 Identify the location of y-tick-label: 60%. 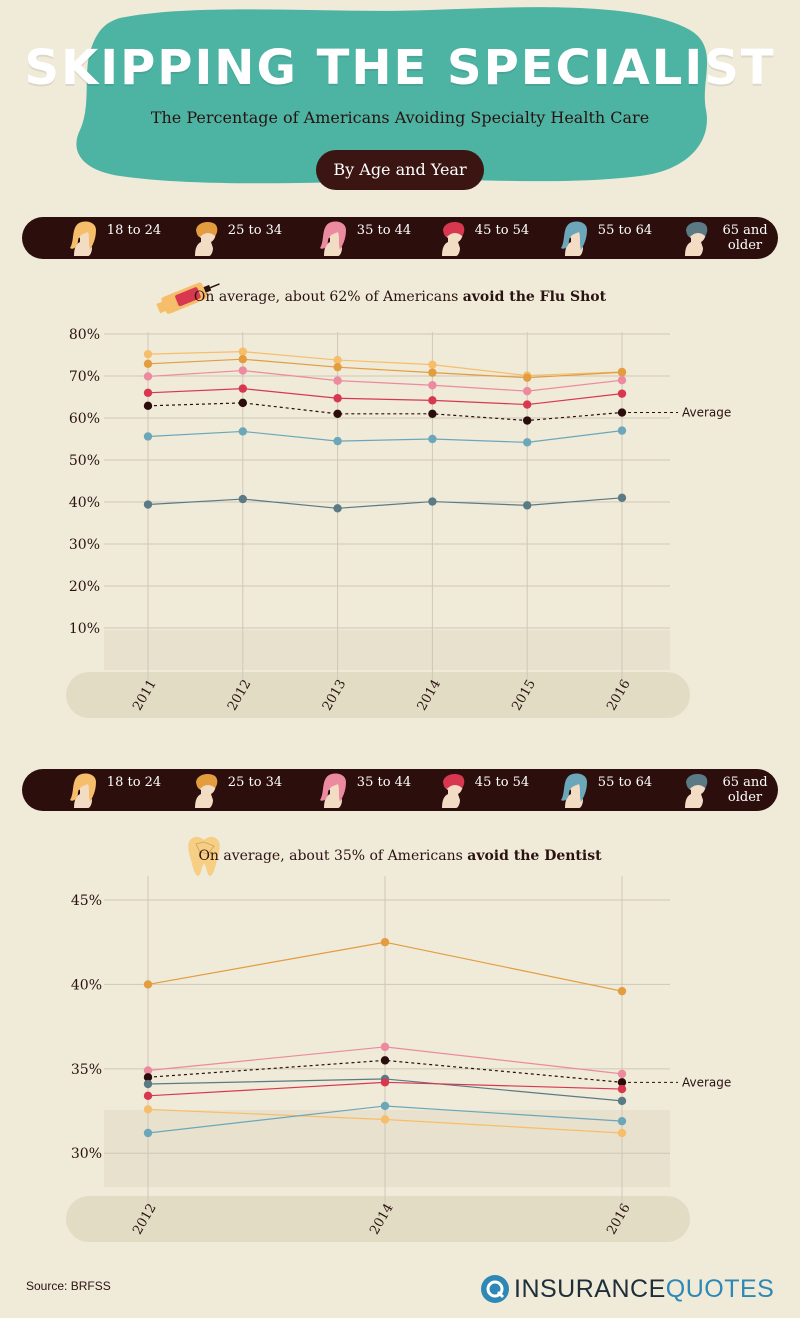
(84, 419).